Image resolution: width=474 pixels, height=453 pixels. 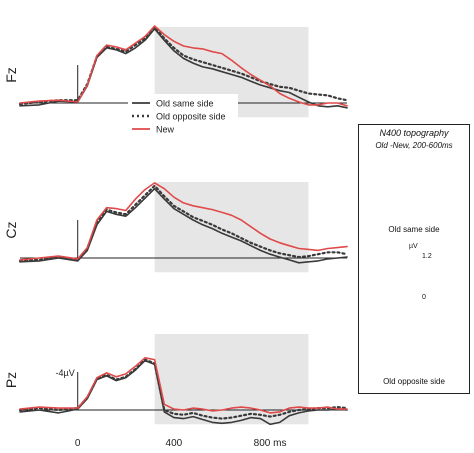 I want to click on topography-subtitle: Old -New, 200-600ms, so click(x=414, y=145).